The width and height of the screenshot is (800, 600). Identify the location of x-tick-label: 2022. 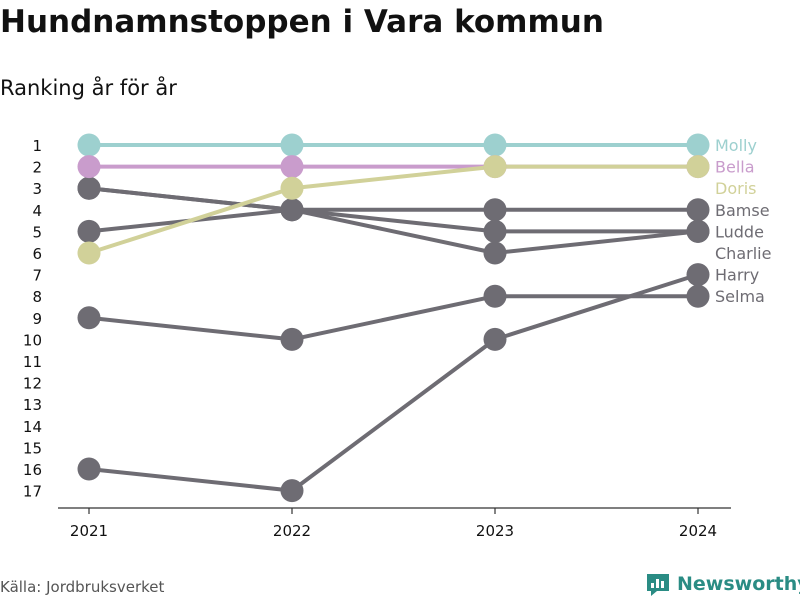
(292, 531).